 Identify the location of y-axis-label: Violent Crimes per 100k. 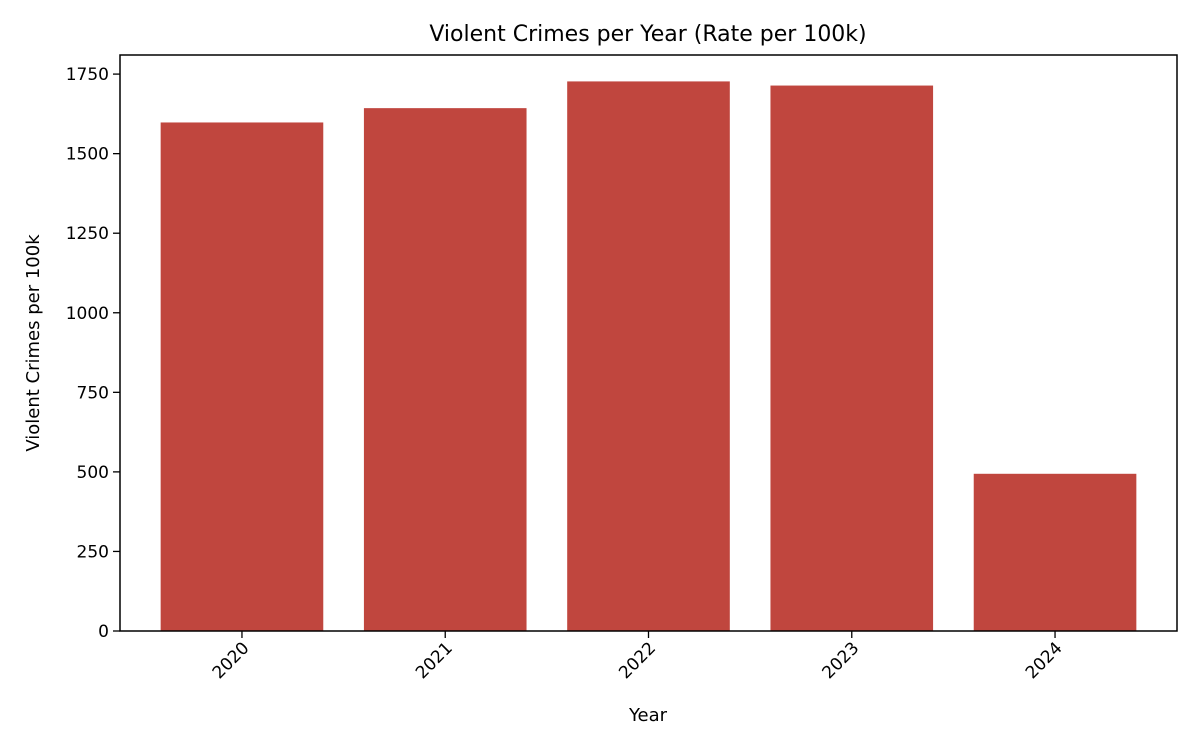
(33, 343).